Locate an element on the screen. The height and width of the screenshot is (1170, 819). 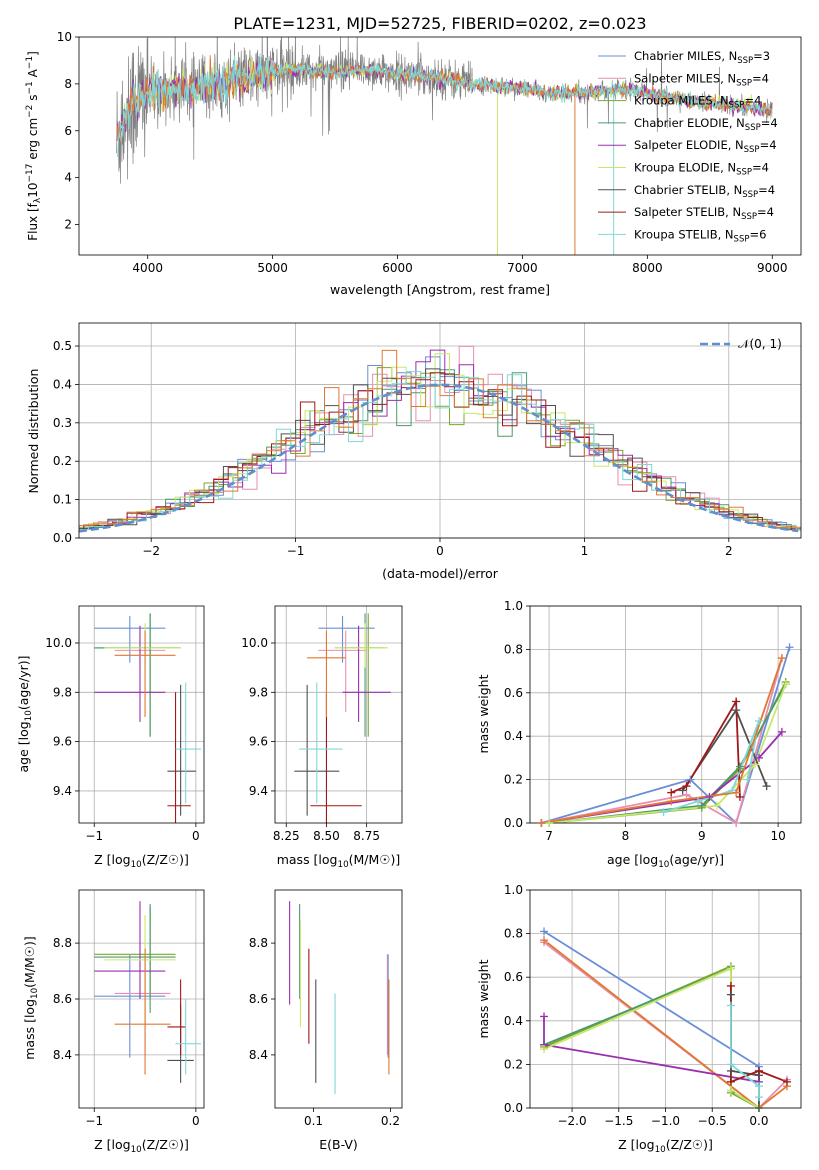
y-tick-label: 2 is located at coordinates (68, 225).